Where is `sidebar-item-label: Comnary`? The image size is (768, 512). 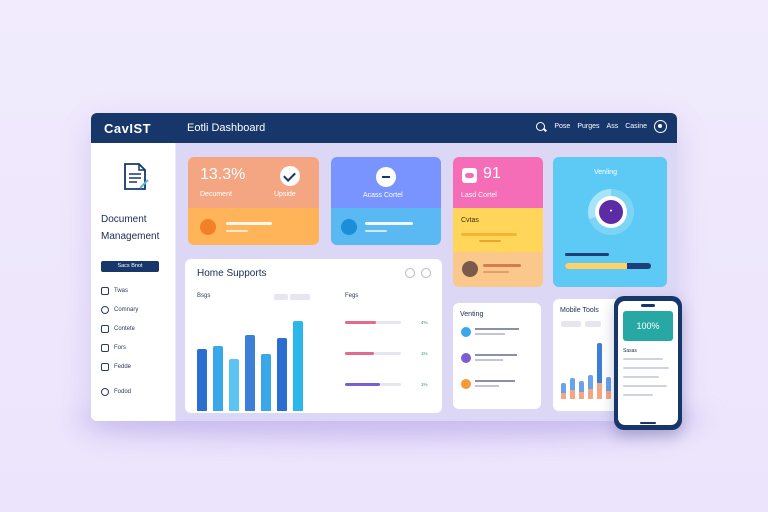 sidebar-item-label: Comnary is located at coordinates (126, 309).